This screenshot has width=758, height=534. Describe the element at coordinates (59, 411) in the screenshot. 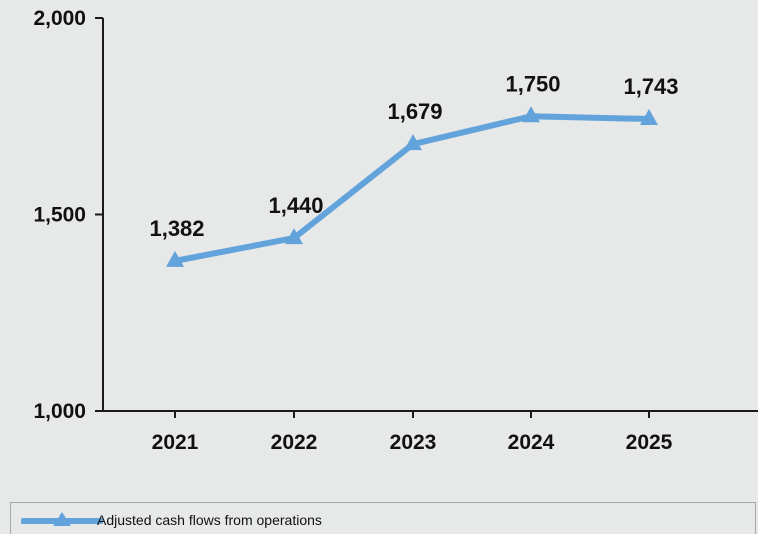

I see `y-tick-label: 1,000` at that location.